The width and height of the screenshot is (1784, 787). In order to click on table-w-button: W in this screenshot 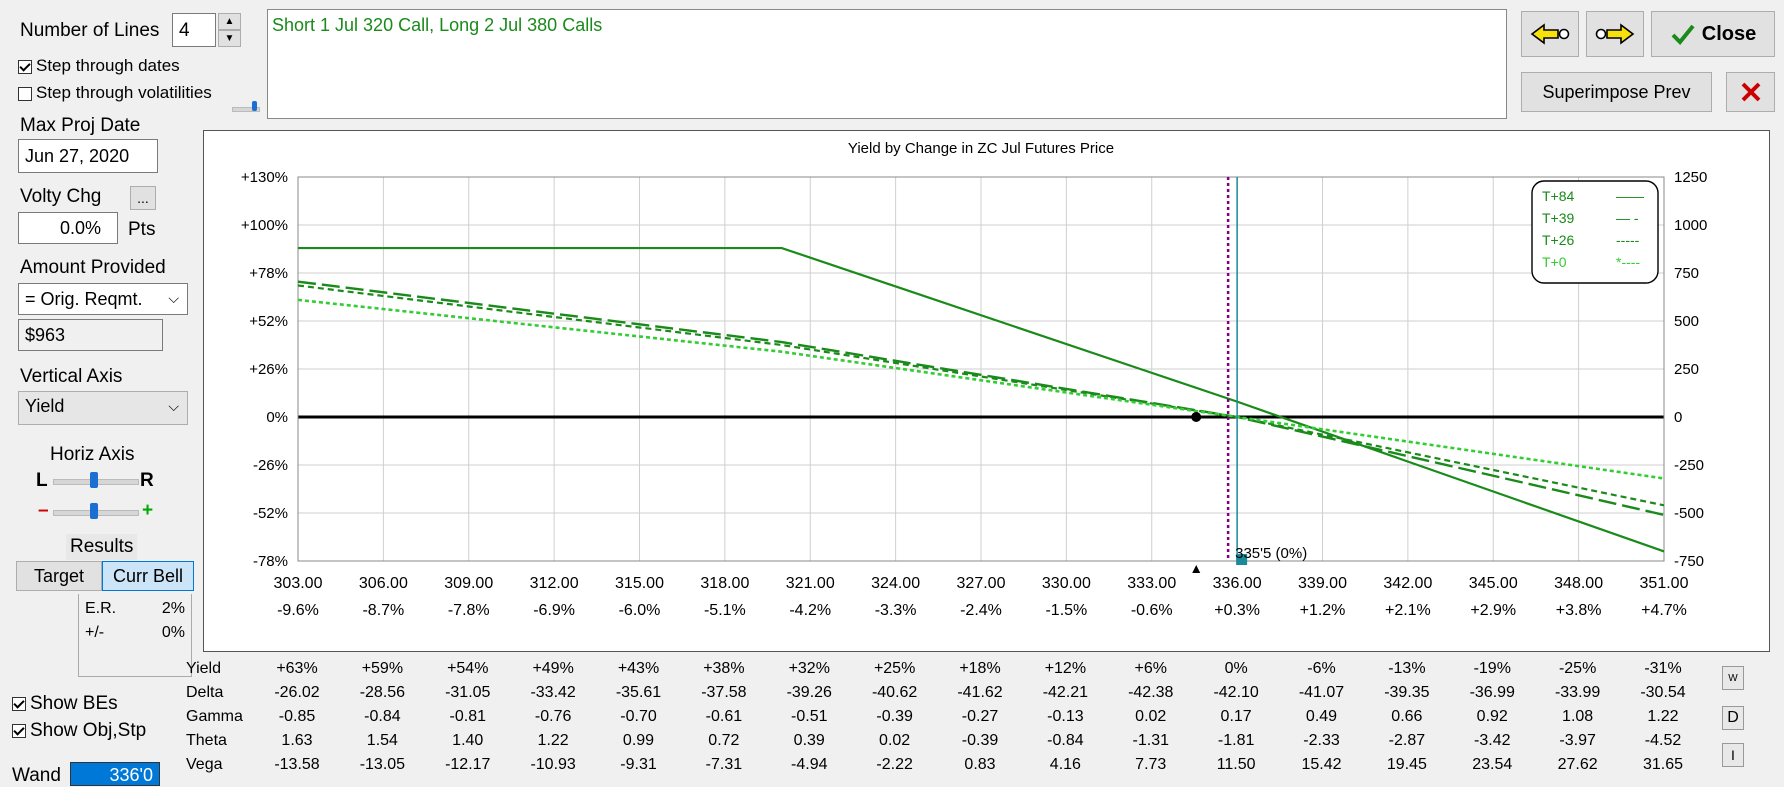, I will do `click(1733, 678)`.